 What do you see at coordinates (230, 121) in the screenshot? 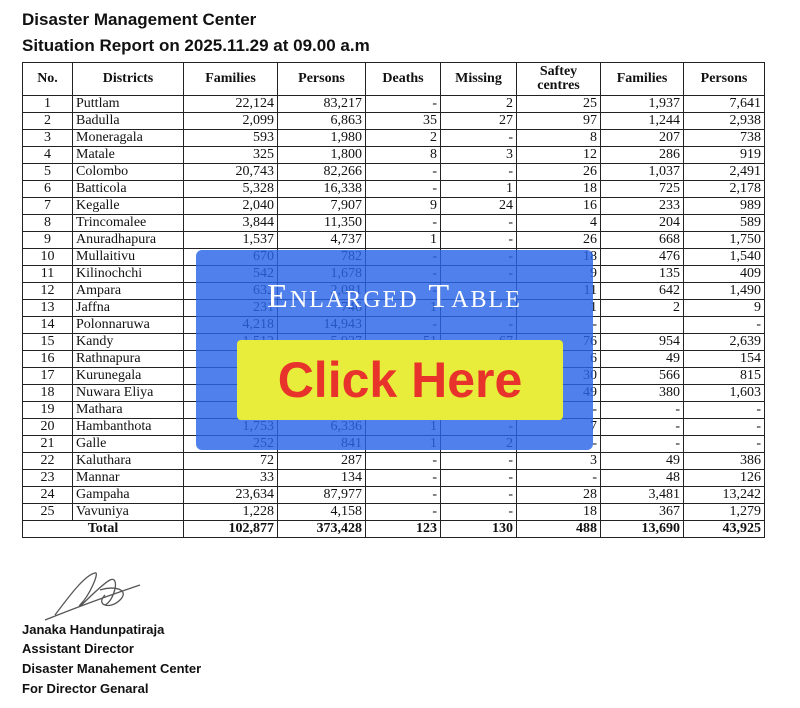
I see `table-cell: 2,099` at bounding box center [230, 121].